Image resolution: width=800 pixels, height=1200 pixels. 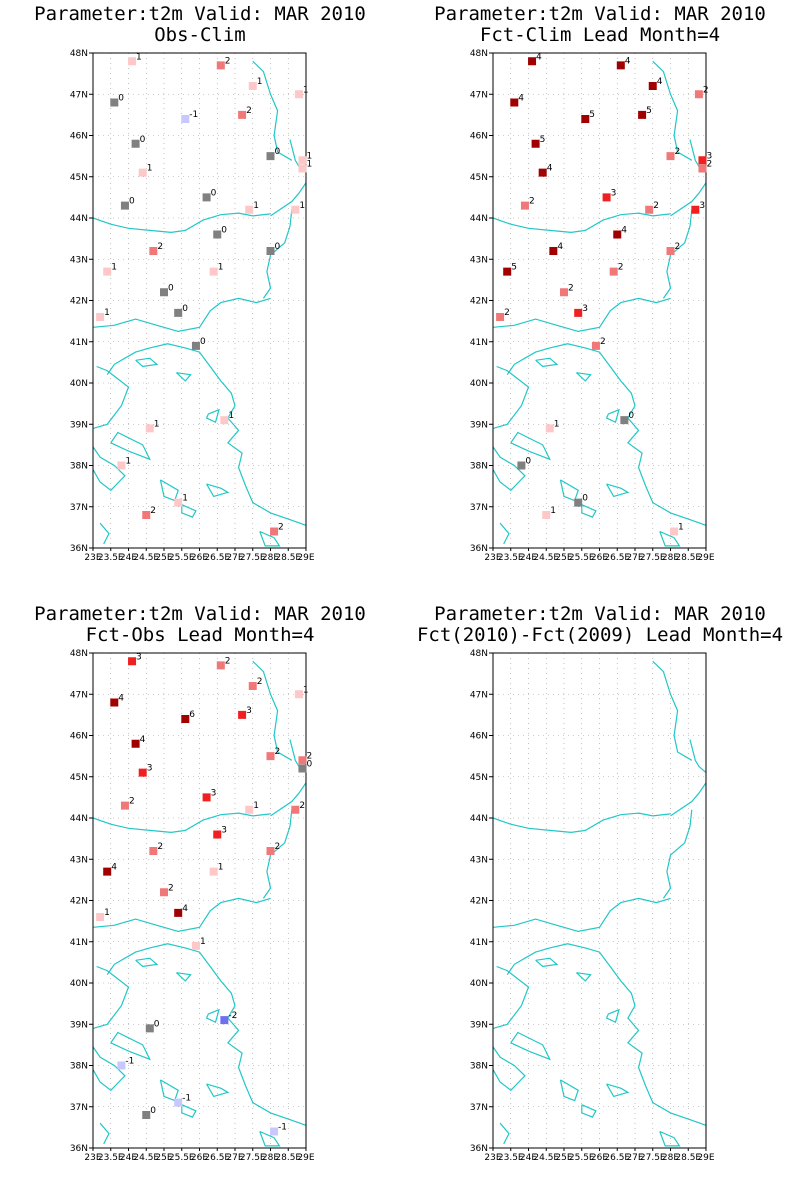 I want to click on lon-tick-label: 28.5E, so click(x=688, y=1158).